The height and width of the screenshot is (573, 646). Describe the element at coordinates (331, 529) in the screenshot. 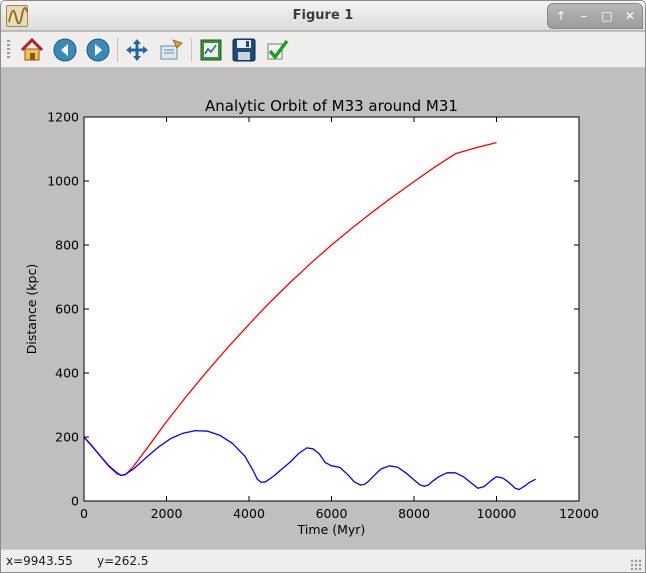

I see `x-axis-label: Time (Myr)` at that location.